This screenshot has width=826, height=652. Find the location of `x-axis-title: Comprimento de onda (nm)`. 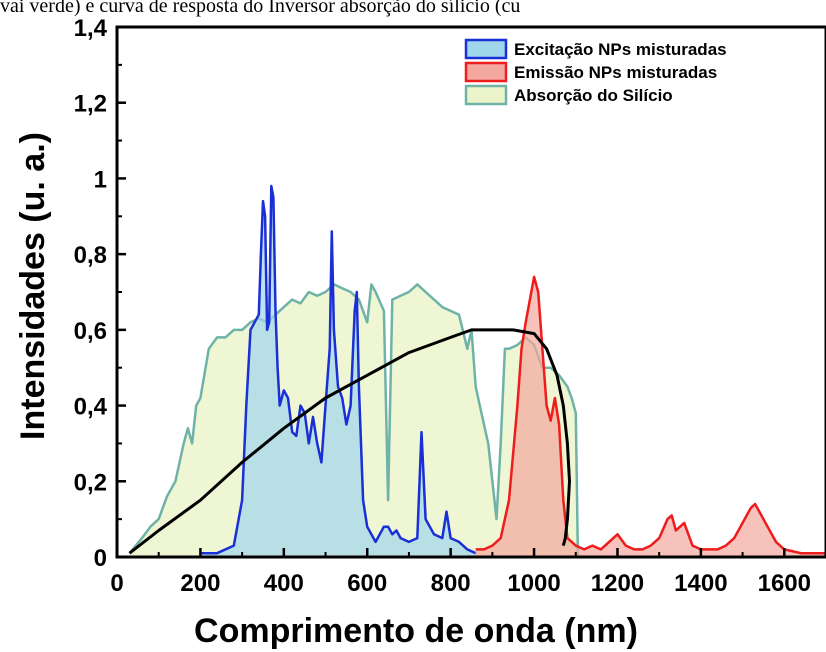

x-axis-title: Comprimento de onda (nm) is located at coordinates (416, 631).